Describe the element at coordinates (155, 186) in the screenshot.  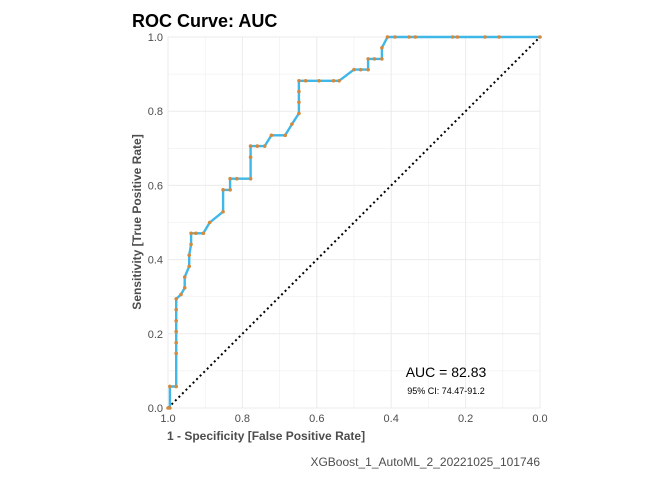
I see `y-tick-label: 0.6` at that location.